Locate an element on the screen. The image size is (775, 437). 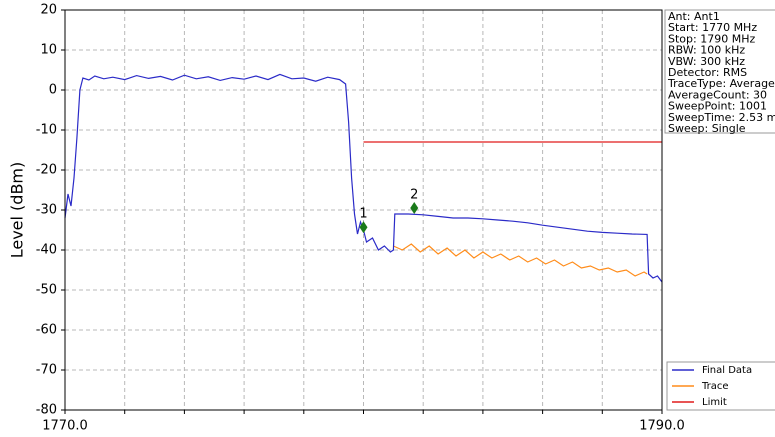
info-line: Detector: RMS is located at coordinates (707, 72).